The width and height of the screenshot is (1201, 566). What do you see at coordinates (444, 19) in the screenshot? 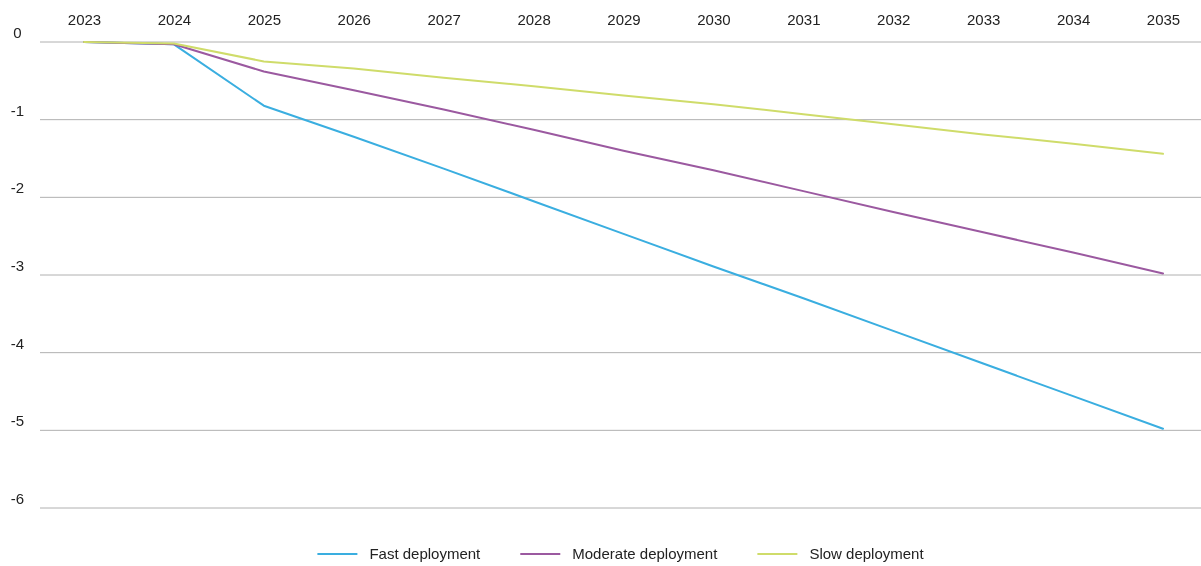
I see `x-tick-label: 2027` at bounding box center [444, 19].